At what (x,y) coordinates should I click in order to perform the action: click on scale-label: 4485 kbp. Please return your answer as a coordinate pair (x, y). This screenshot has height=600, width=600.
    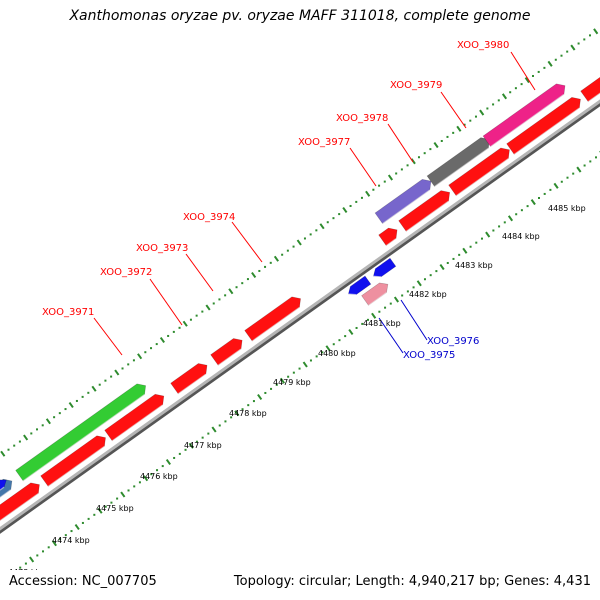
    Looking at the image, I should click on (567, 208).